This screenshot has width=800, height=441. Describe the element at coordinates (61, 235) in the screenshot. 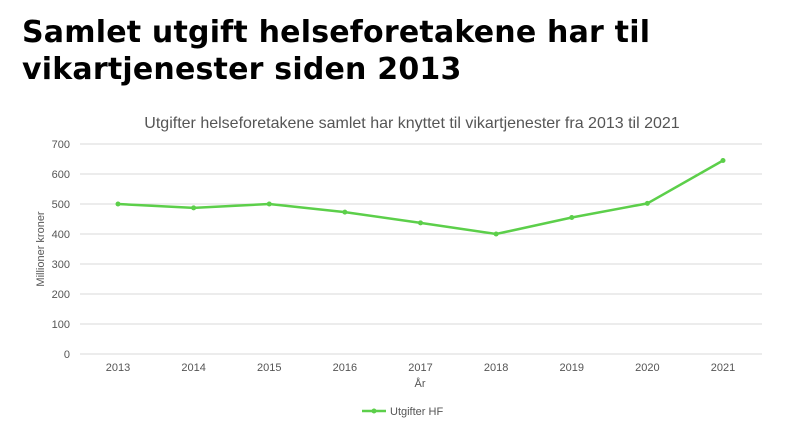

I see `y-tick-label: 400` at that location.